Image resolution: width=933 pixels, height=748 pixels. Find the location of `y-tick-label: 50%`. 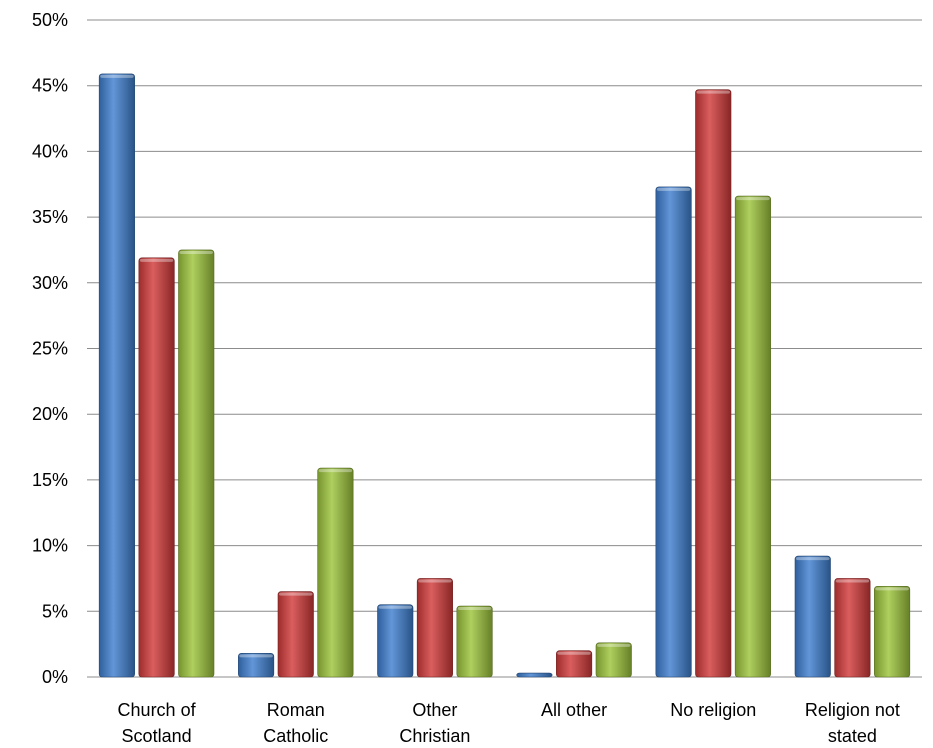

y-tick-label: 50% is located at coordinates (50, 20).